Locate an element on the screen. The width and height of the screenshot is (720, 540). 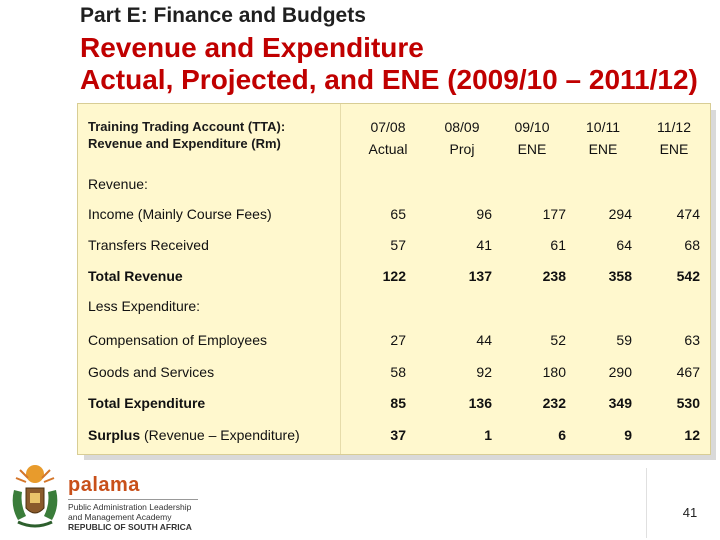
table-cell: 27 is located at coordinates (398, 340).